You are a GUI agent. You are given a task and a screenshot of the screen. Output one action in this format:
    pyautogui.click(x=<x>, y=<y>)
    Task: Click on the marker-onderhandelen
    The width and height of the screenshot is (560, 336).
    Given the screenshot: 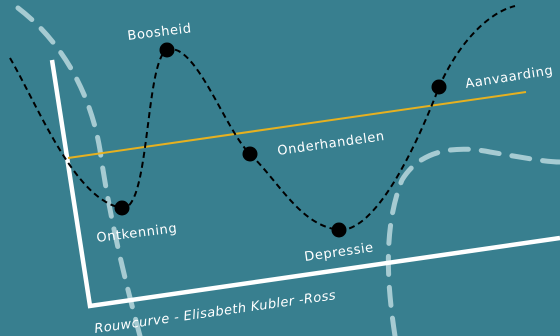 What is the action you would take?
    pyautogui.click(x=250, y=154)
    